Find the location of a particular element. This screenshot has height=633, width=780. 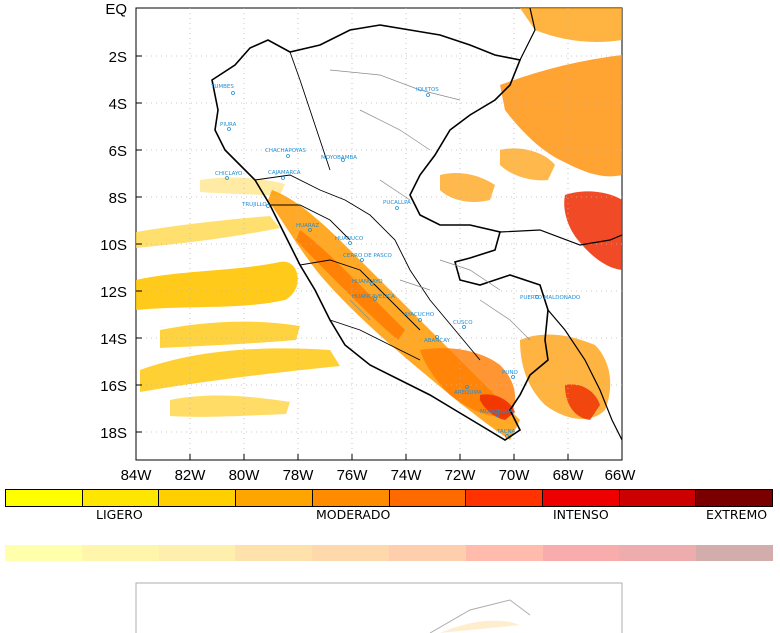

city-label: TUMBES is located at coordinates (222, 87).